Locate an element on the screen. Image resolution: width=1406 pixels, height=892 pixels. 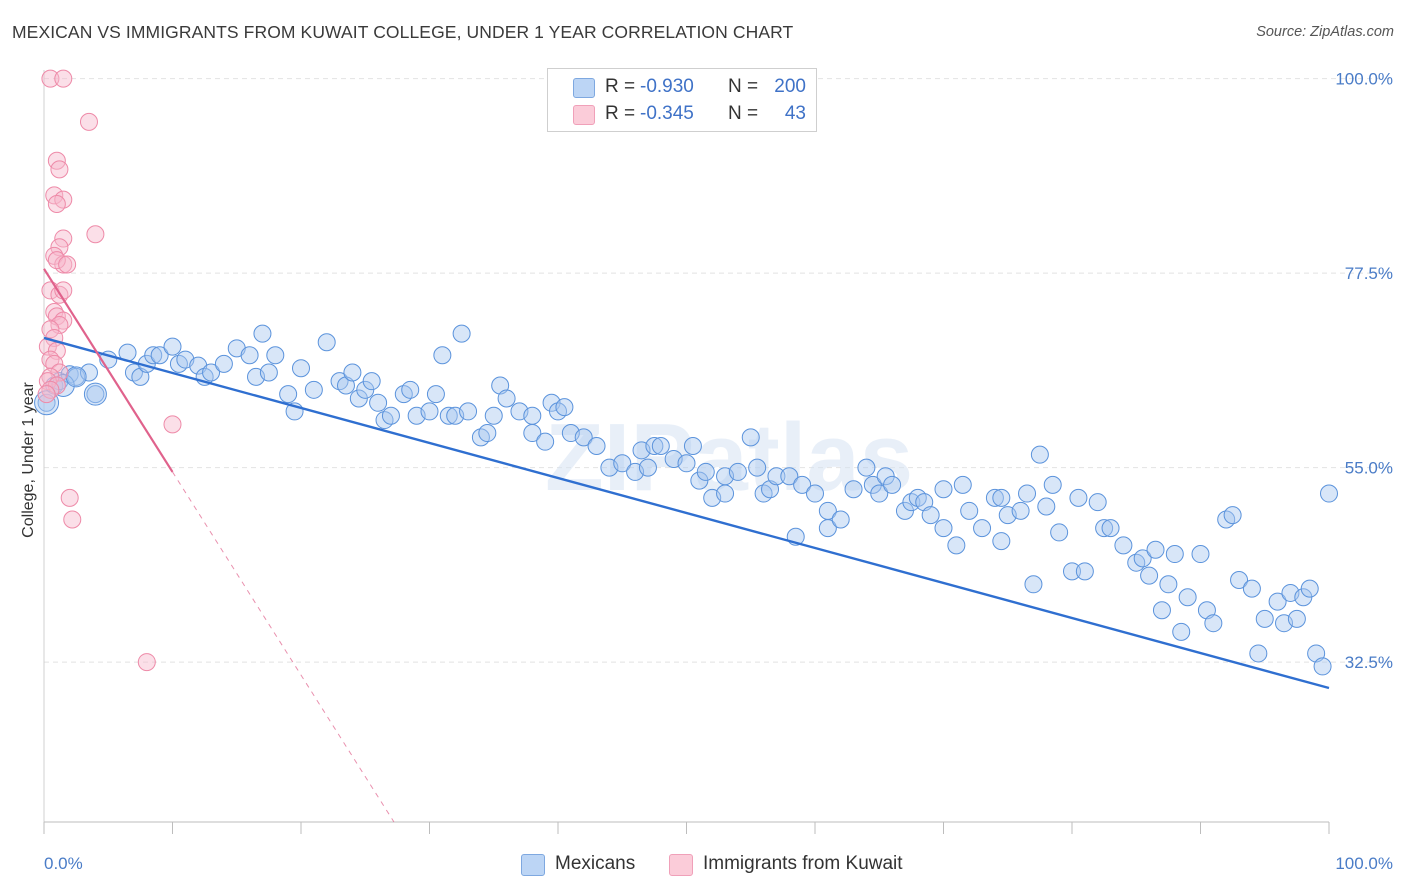
y-tick-label: 100.0% is located at coordinates (1364, 79).